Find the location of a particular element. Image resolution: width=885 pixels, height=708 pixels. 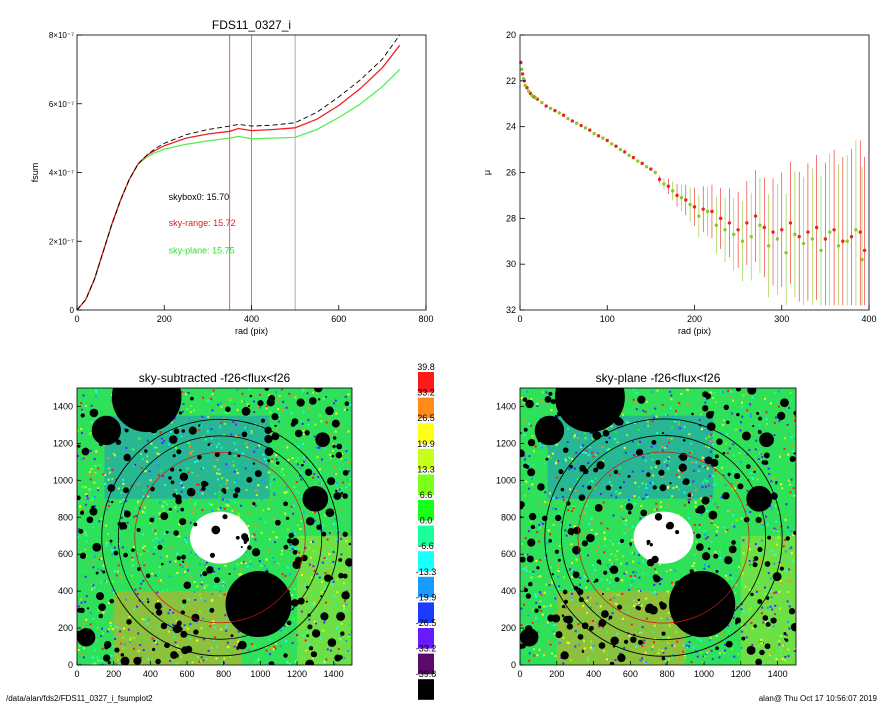

fsum-xlabel: rad (pix) is located at coordinates (251, 331).